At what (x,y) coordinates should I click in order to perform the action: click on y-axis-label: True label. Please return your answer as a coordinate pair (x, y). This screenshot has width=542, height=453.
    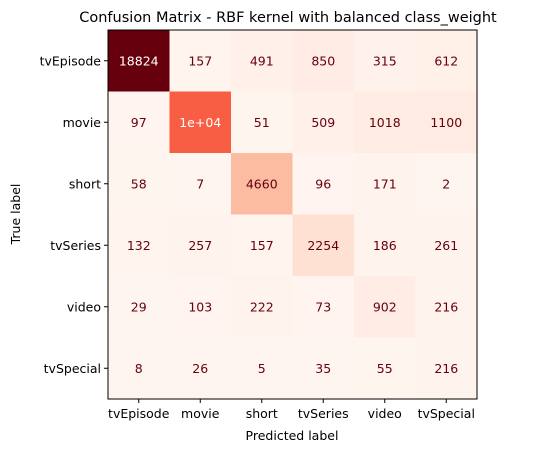
    Looking at the image, I should click on (15, 215).